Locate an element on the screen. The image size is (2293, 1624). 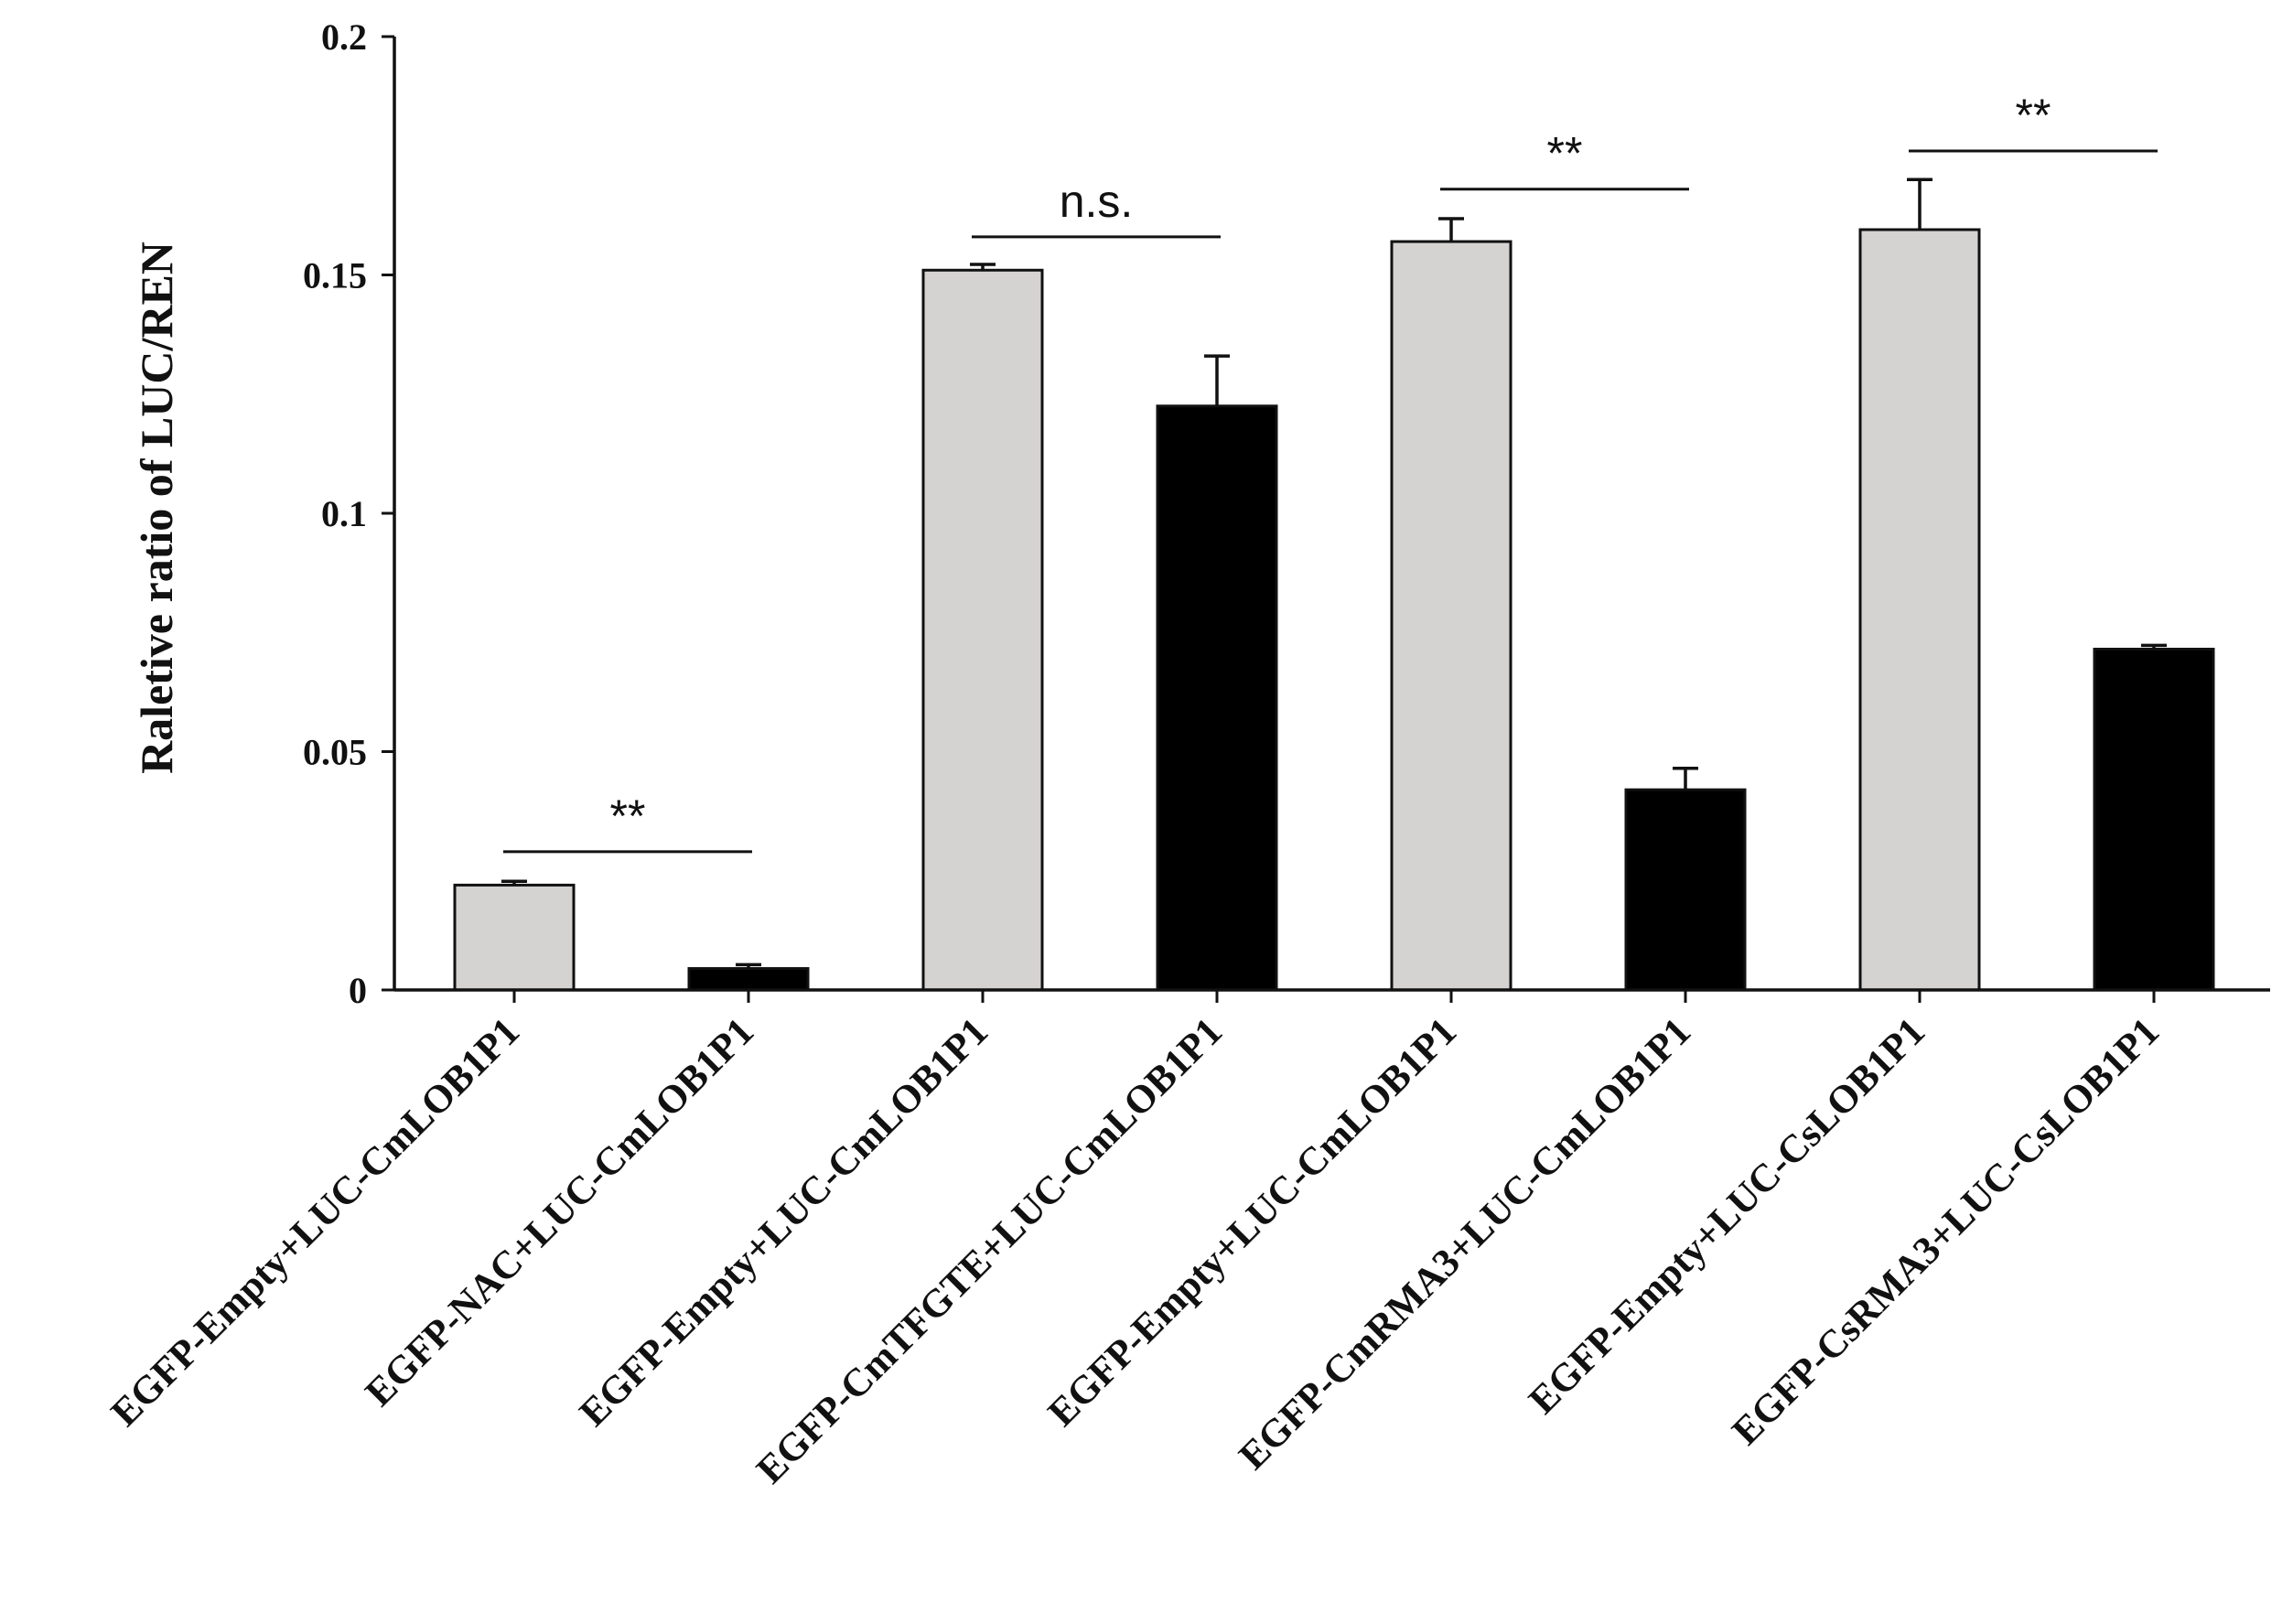
x-category-label: EGFP-CmRMA3+LUC-CmLOB1P1 is located at coordinates (1465, 1244).